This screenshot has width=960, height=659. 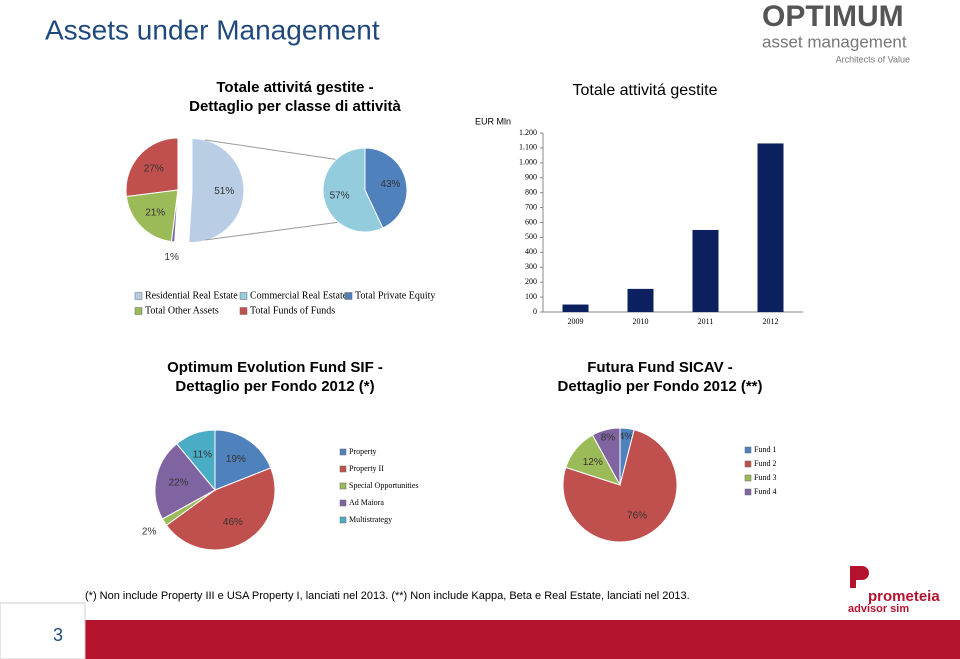 What do you see at coordinates (834, 41) in the screenshot?
I see `logo-sub: asset management` at bounding box center [834, 41].